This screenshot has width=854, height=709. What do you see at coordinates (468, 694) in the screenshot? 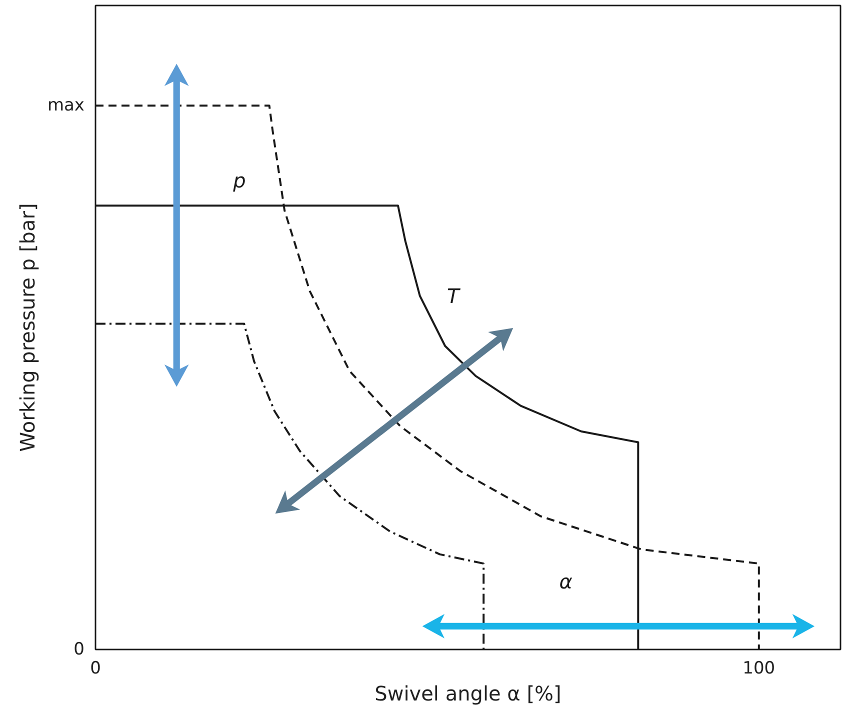
I see `x-axis-title: Swivel angle α [%]` at bounding box center [468, 694].